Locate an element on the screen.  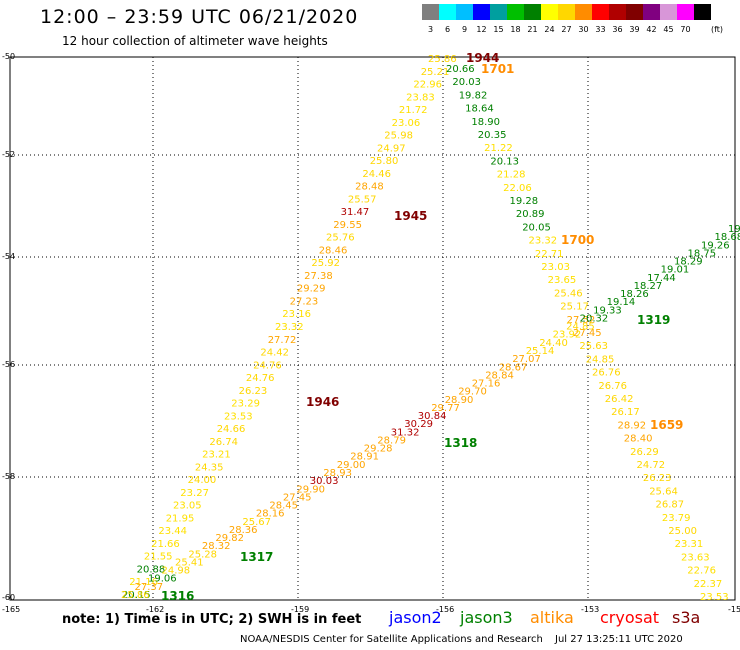
pass-time-label: 1316 is located at coordinates (177, 596).